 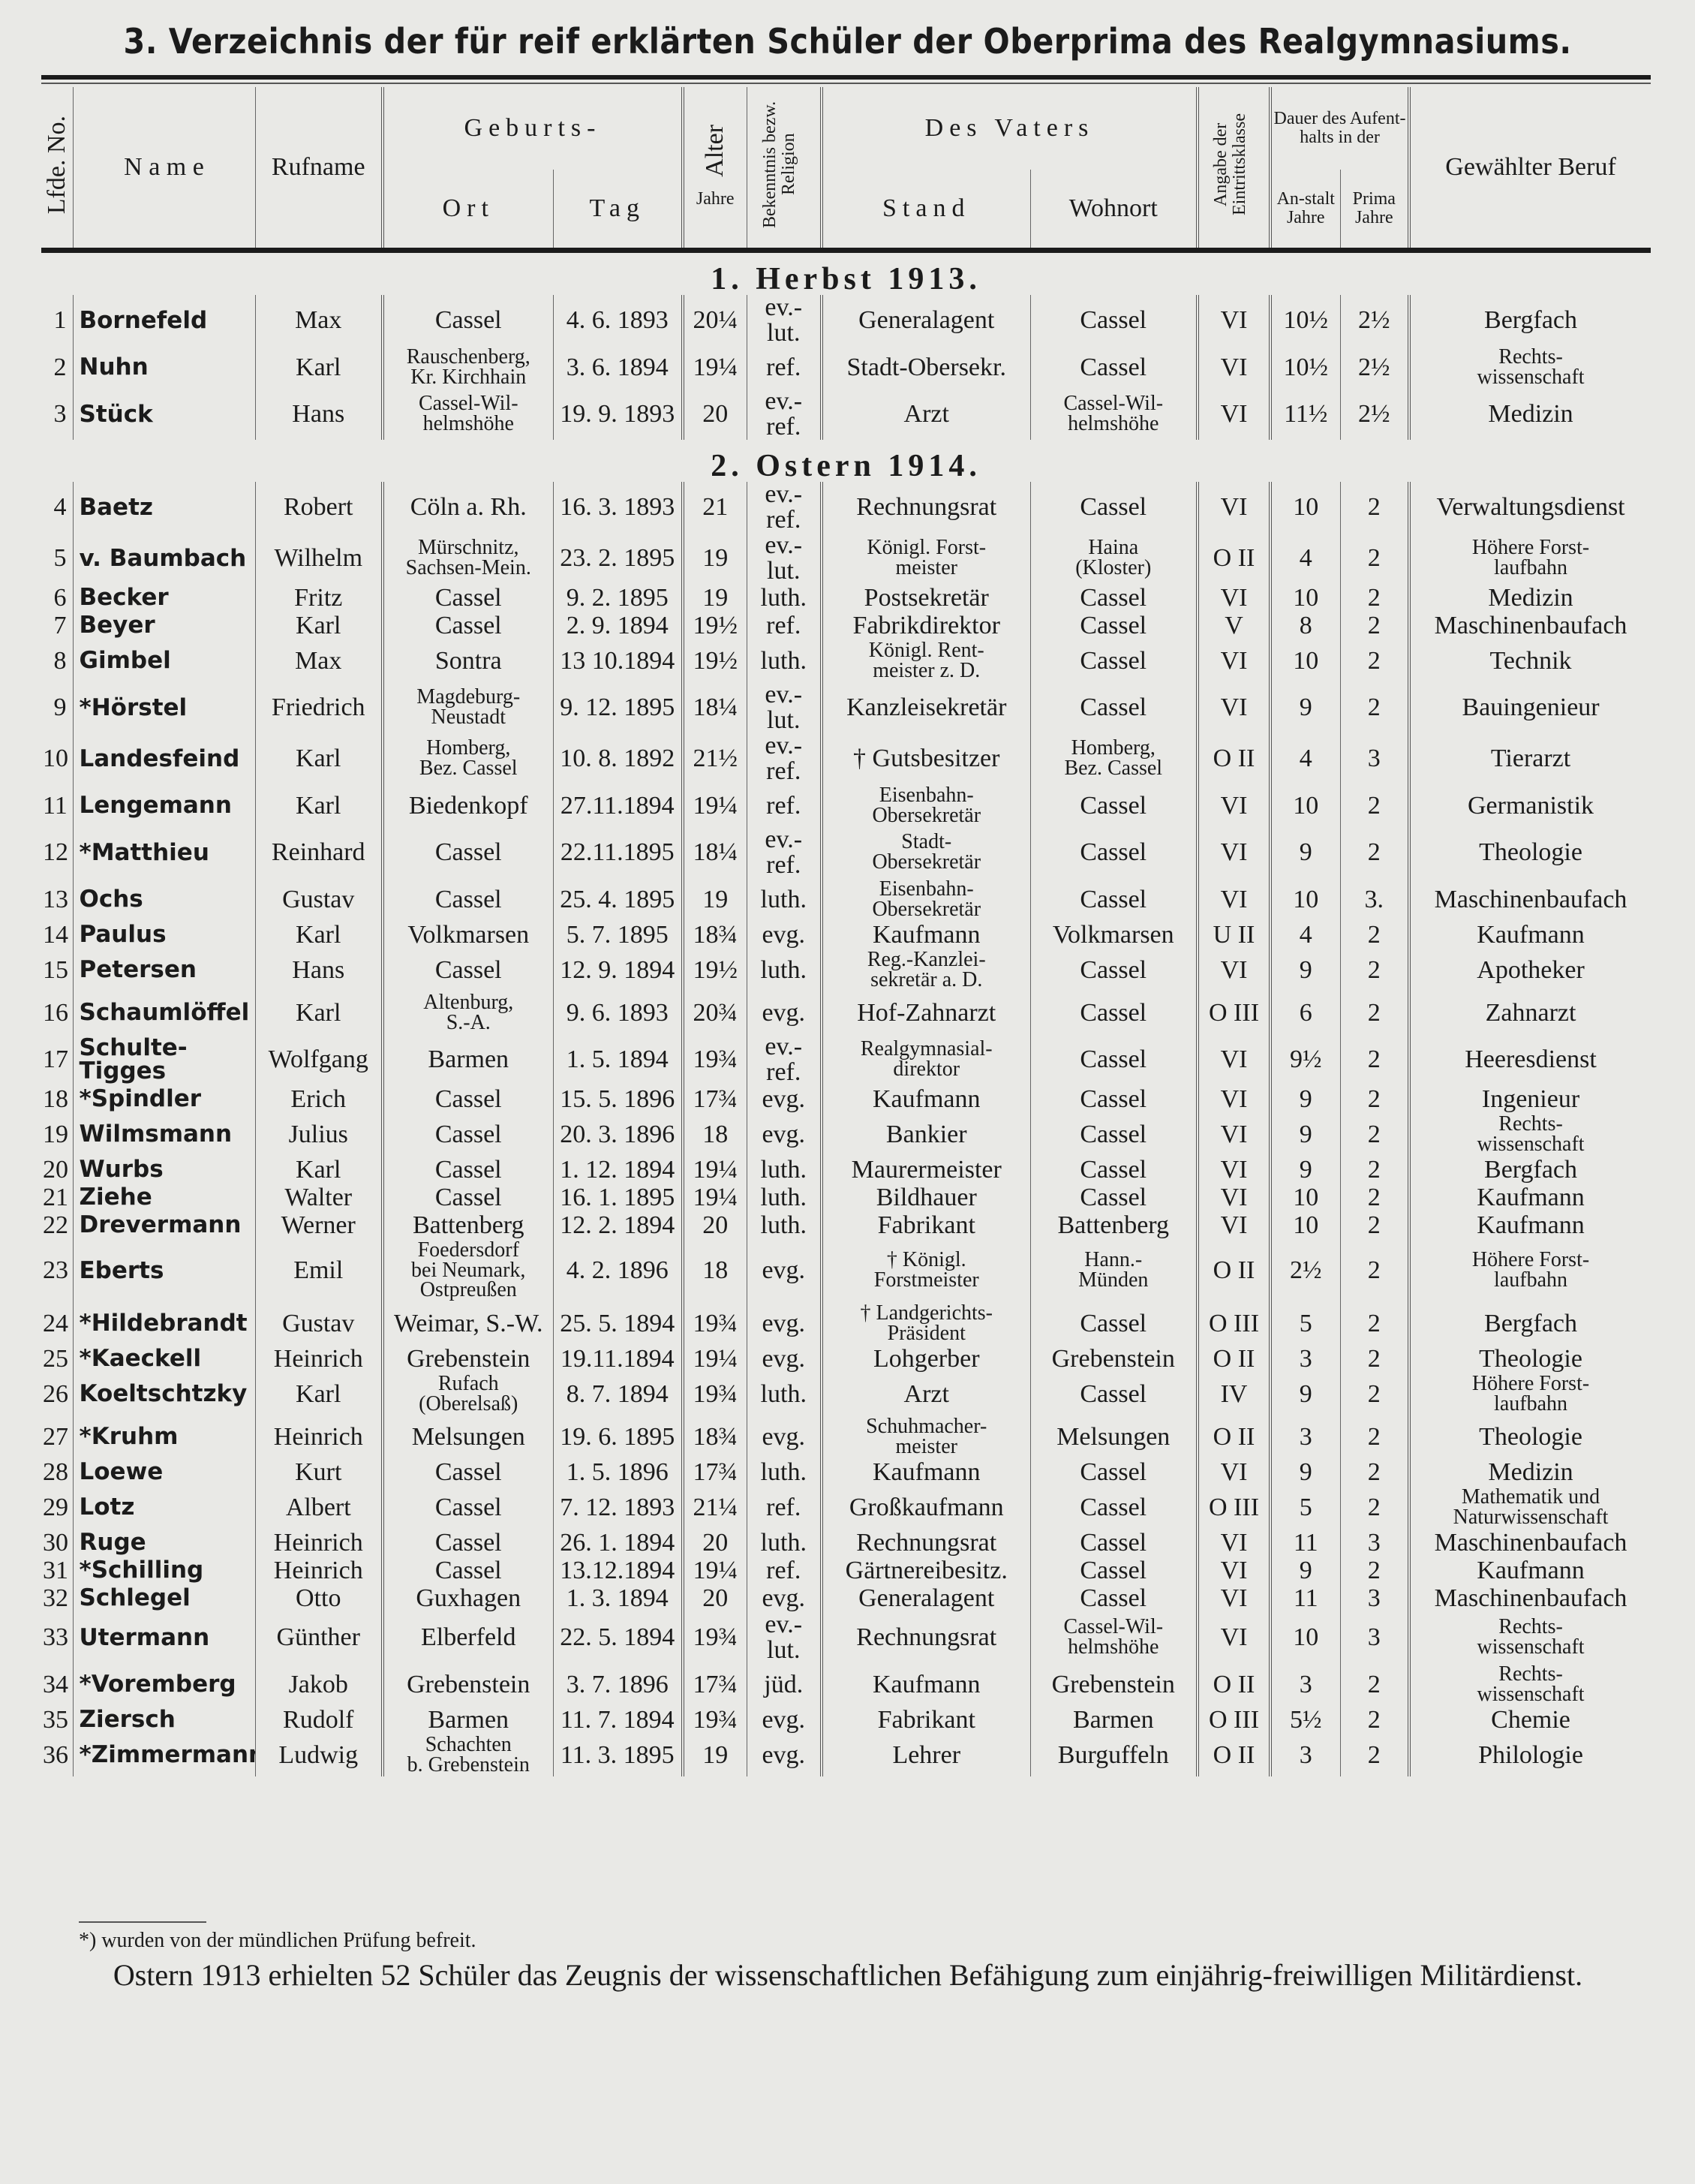 I want to click on cell-years-school: 10, so click(x=1305, y=598).